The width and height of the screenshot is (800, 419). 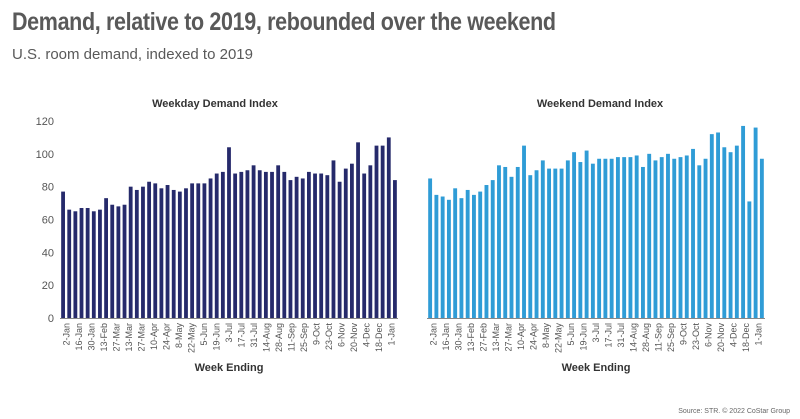 I want to click on chart2-x-tick-label-24: 4-Dec, so click(x=734, y=335).